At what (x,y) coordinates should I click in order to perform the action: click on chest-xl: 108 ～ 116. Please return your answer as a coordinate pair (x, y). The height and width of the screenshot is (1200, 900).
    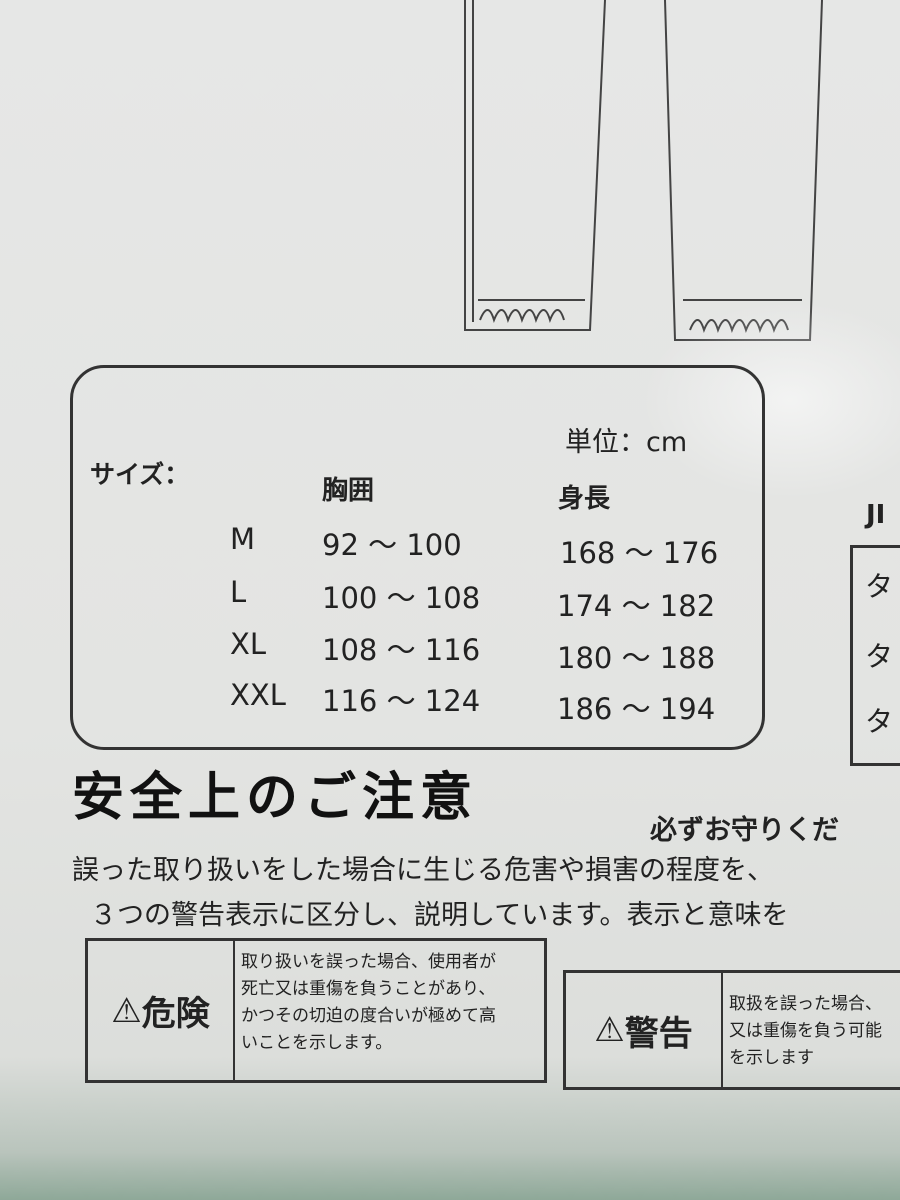
    Looking at the image, I should click on (401, 650).